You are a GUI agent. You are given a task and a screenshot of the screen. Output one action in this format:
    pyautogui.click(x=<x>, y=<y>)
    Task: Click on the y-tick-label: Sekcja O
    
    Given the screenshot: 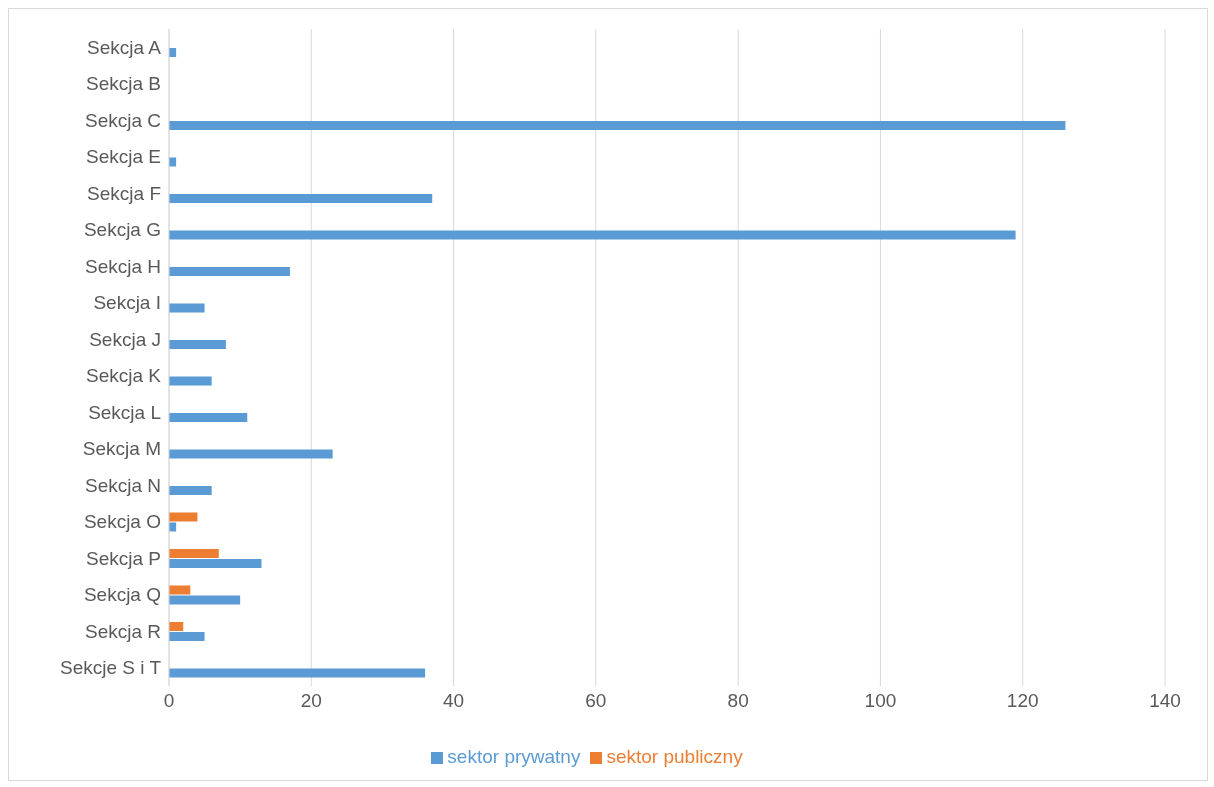 What is the action you would take?
    pyautogui.click(x=122, y=522)
    